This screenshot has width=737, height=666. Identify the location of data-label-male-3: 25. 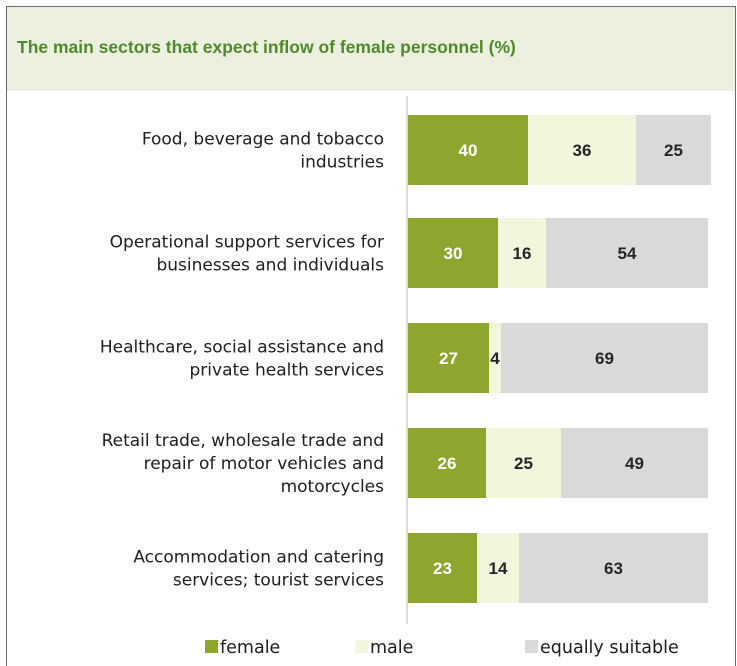
(523, 463).